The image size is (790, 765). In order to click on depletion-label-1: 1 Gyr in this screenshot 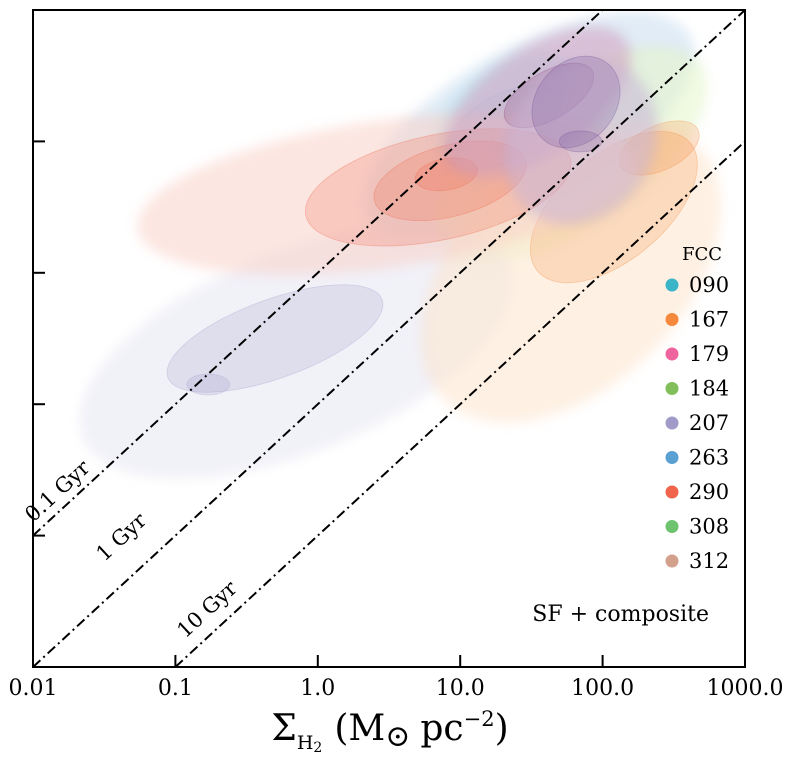, I will do `click(122, 537)`.